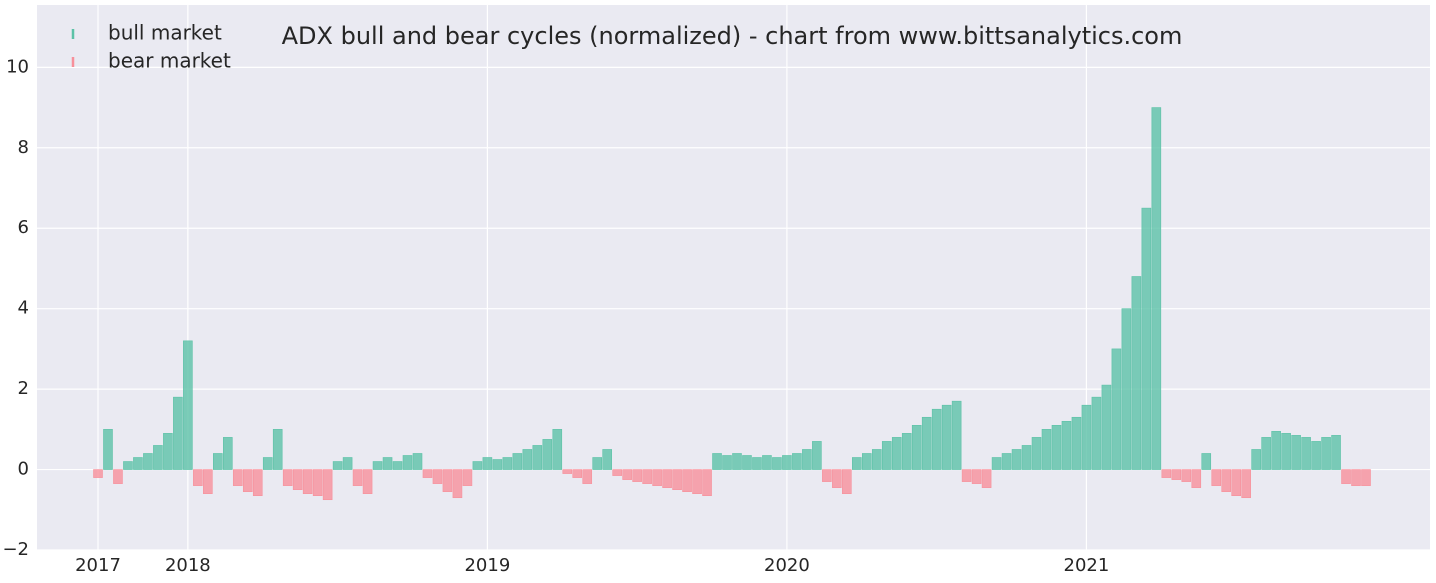  Describe the element at coordinates (165, 33) in the screenshot. I see `legend-label: bull market` at that location.